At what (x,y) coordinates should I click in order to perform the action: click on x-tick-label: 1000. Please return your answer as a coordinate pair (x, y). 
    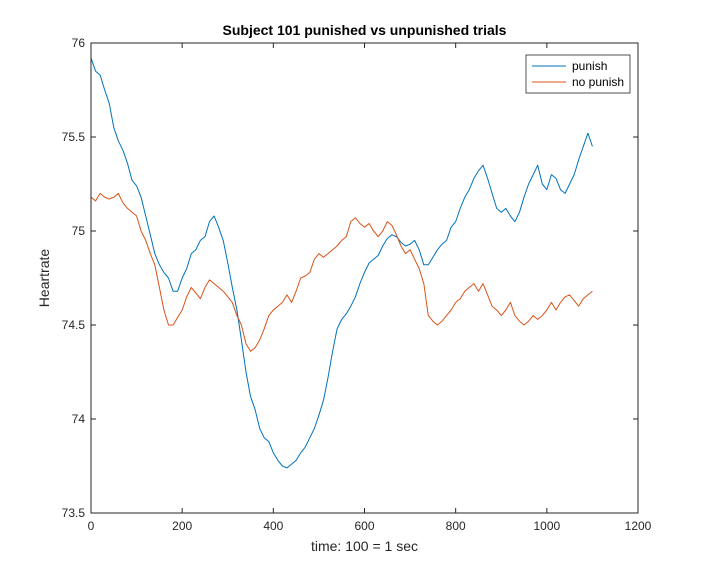
    Looking at the image, I should click on (546, 526).